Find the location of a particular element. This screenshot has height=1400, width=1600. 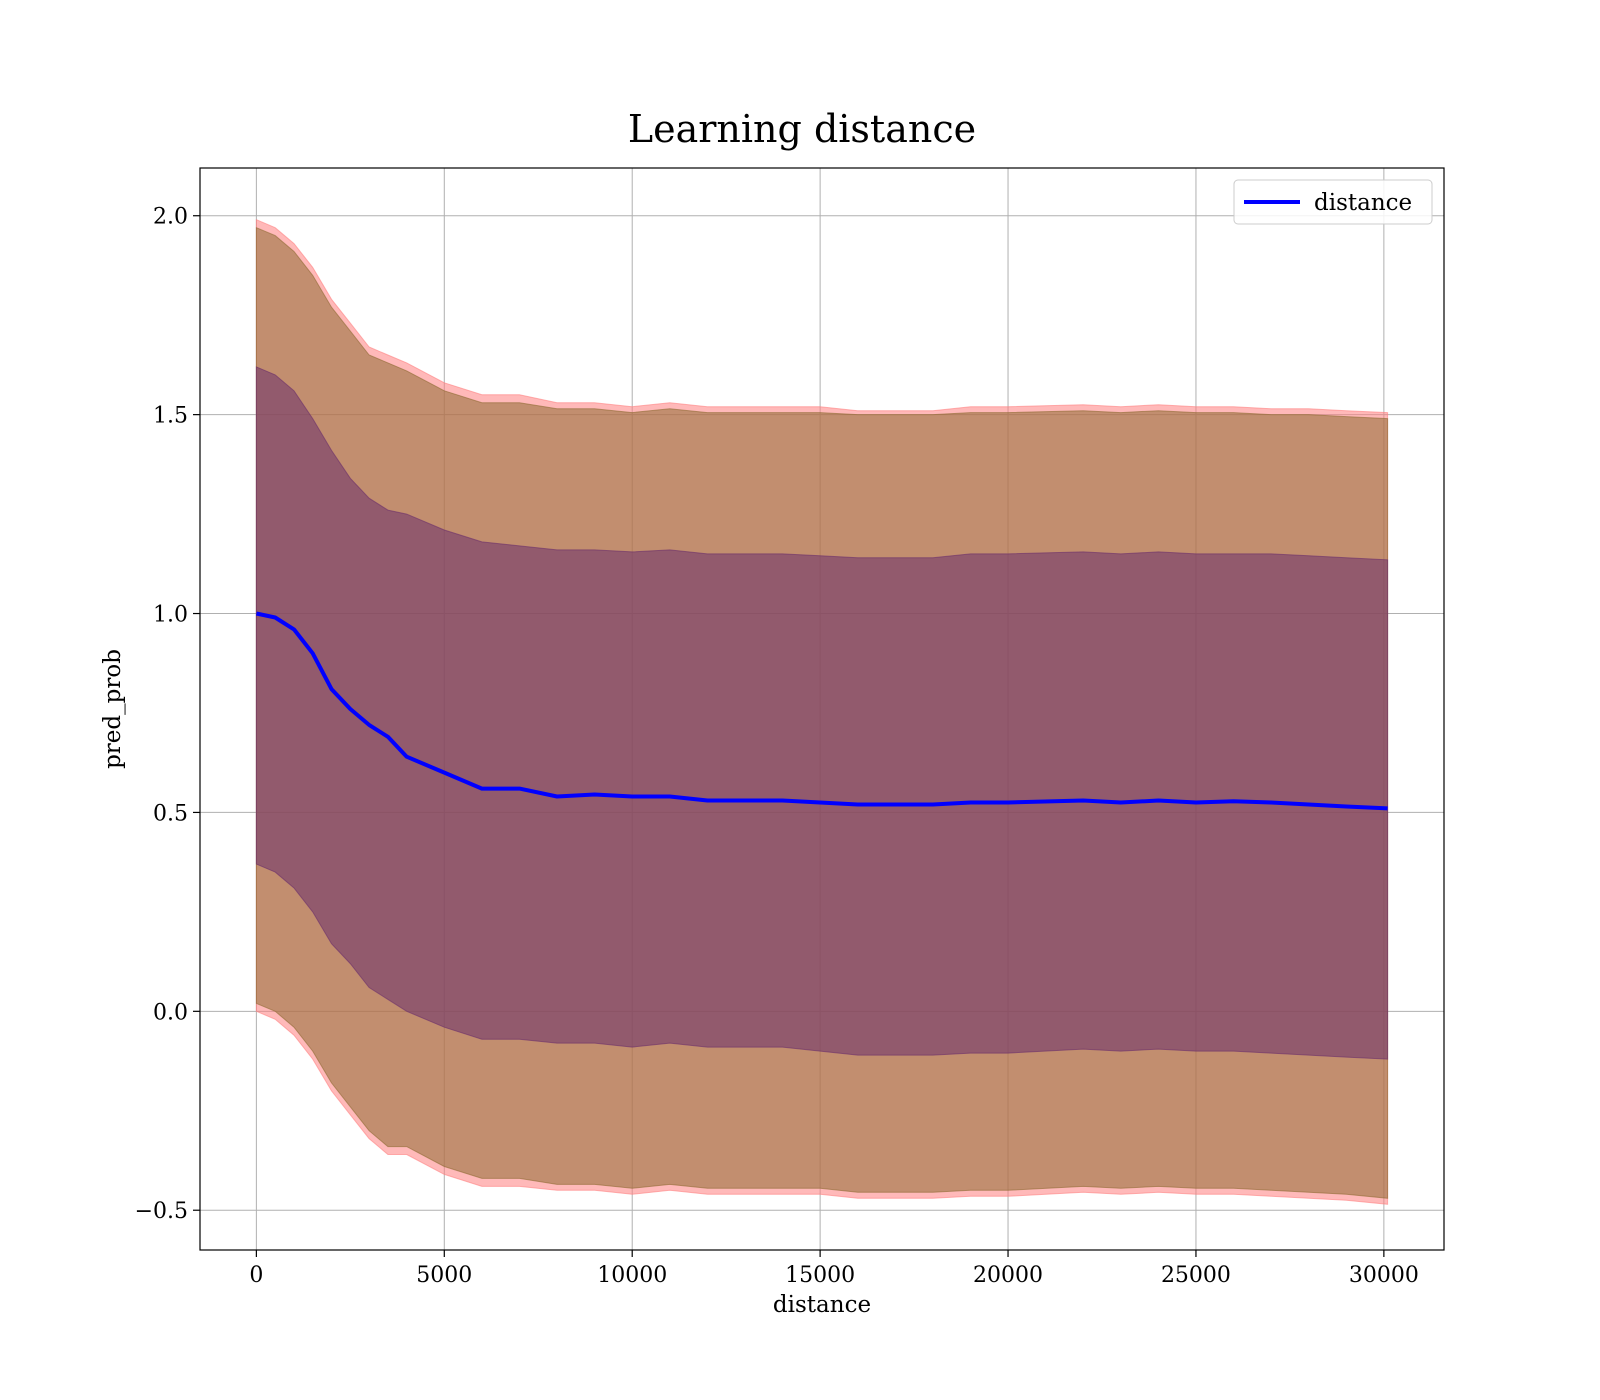

x-axis-label: distance is located at coordinates (822, 1305).